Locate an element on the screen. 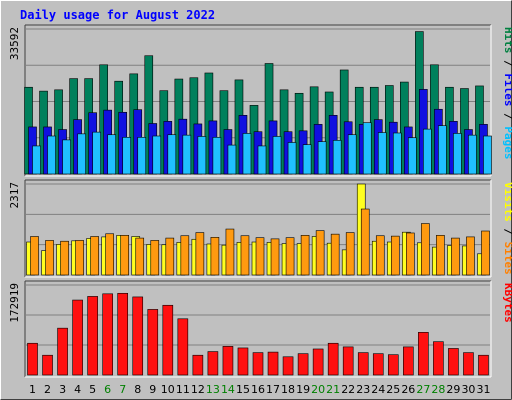 This screenshot has width=512, height=400. legend-files: Files is located at coordinates (507, 89).